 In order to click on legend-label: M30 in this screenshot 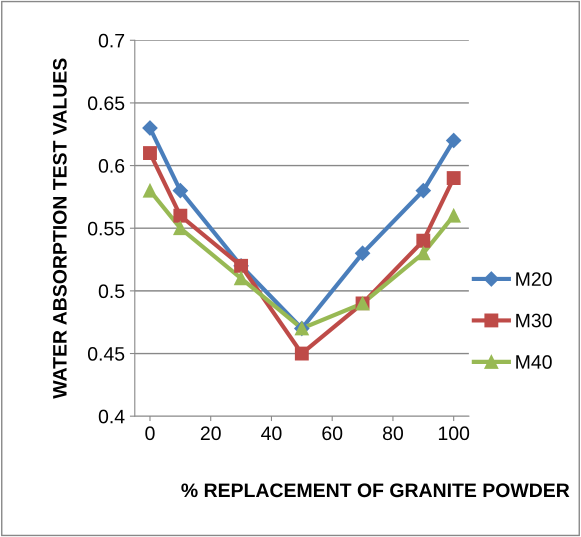, I will do `click(534, 321)`.